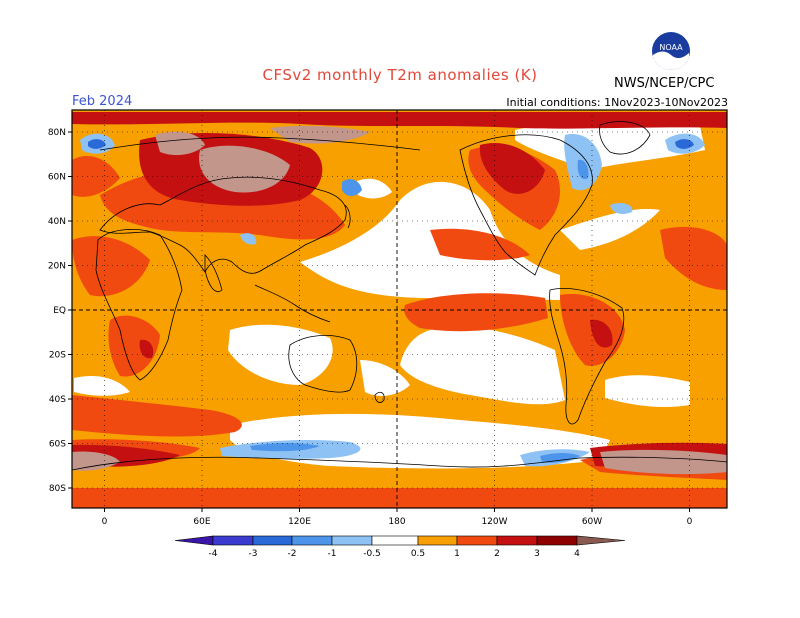  Describe the element at coordinates (194, 540) in the screenshot. I see `colorbar-arrow-left` at that location.